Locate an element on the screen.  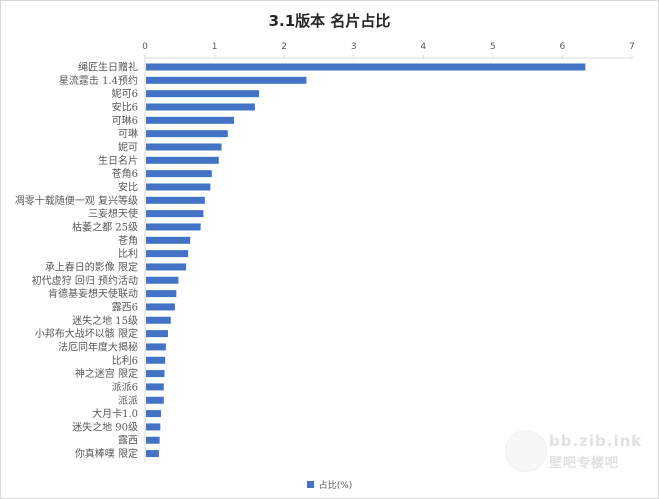
x-tick-label: 0 is located at coordinates (145, 47).